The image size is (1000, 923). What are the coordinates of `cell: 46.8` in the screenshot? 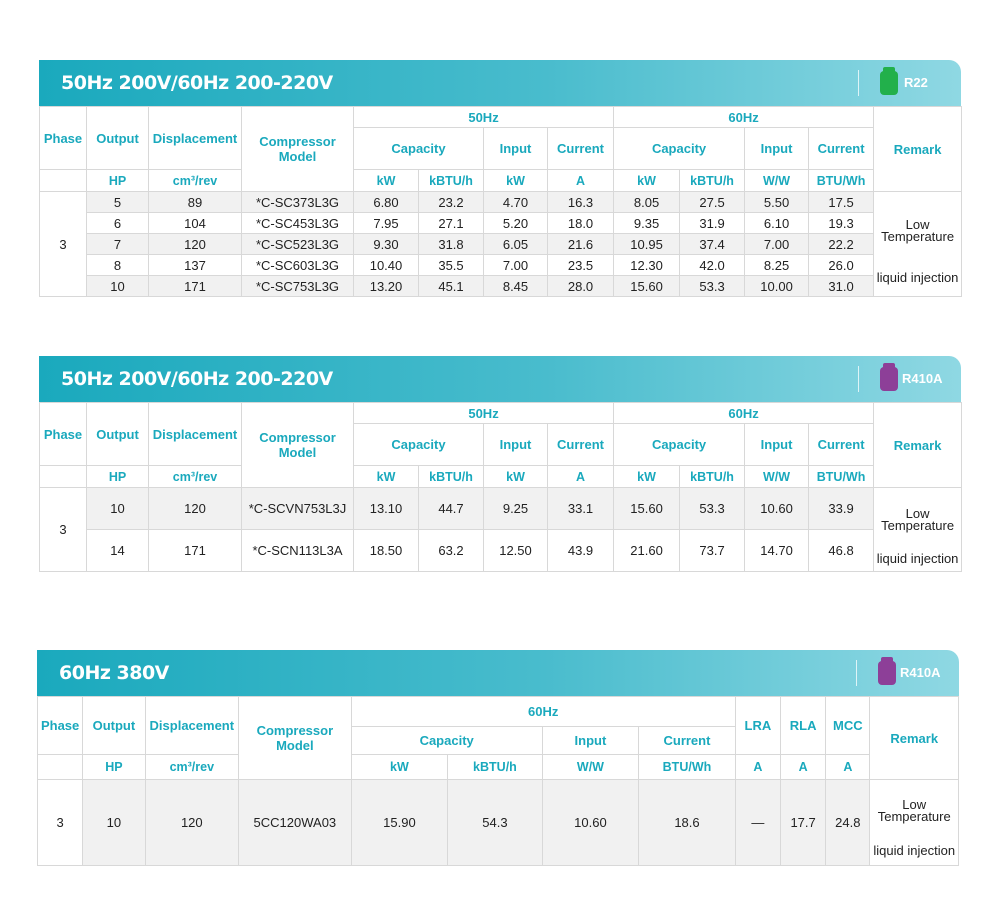 It's located at (841, 550).